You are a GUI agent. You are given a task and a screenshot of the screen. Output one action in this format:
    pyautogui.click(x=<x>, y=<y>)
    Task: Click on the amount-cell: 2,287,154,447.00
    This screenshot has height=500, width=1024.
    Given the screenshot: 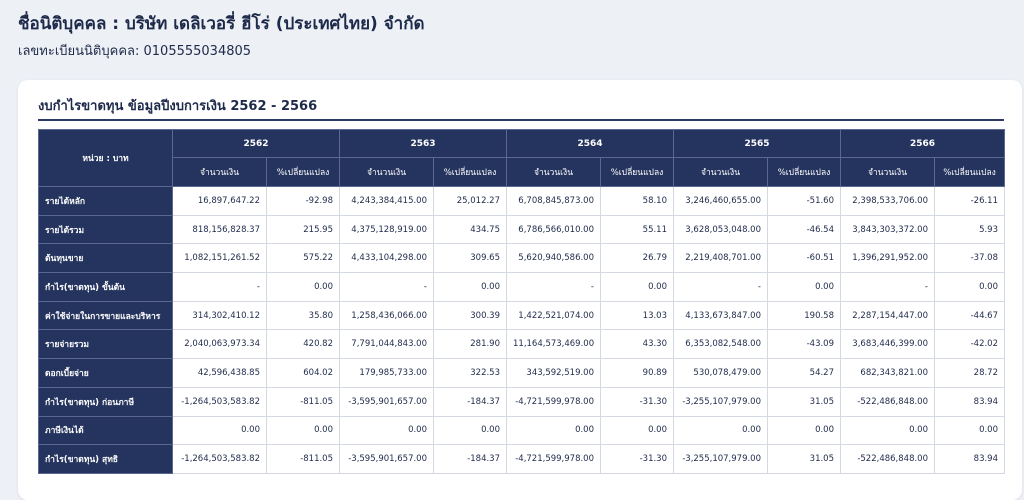 What is the action you would take?
    pyautogui.click(x=887, y=315)
    